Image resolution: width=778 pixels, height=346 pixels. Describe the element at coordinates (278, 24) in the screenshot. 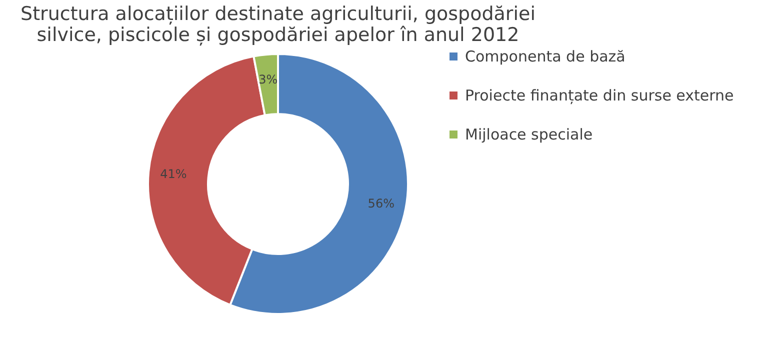

I see `chart-title: Structura alocațiilor destinate agriculturii, gospodăriei silvice, piscicole și gospodăriei apelor în anul 2012` at that location.